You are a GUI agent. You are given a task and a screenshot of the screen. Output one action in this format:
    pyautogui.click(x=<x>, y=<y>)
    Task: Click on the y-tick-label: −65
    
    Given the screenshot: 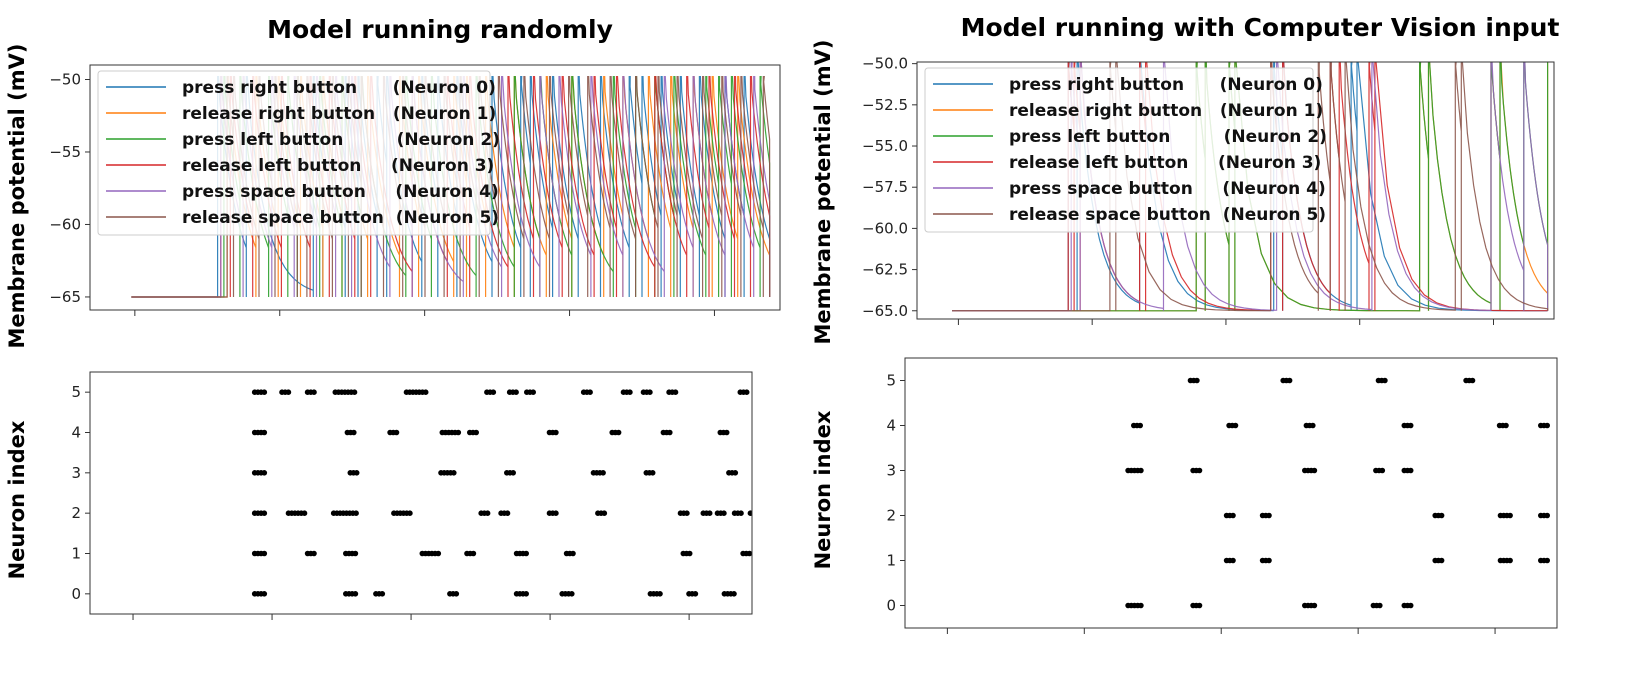 What is the action you would take?
    pyautogui.click(x=65, y=297)
    